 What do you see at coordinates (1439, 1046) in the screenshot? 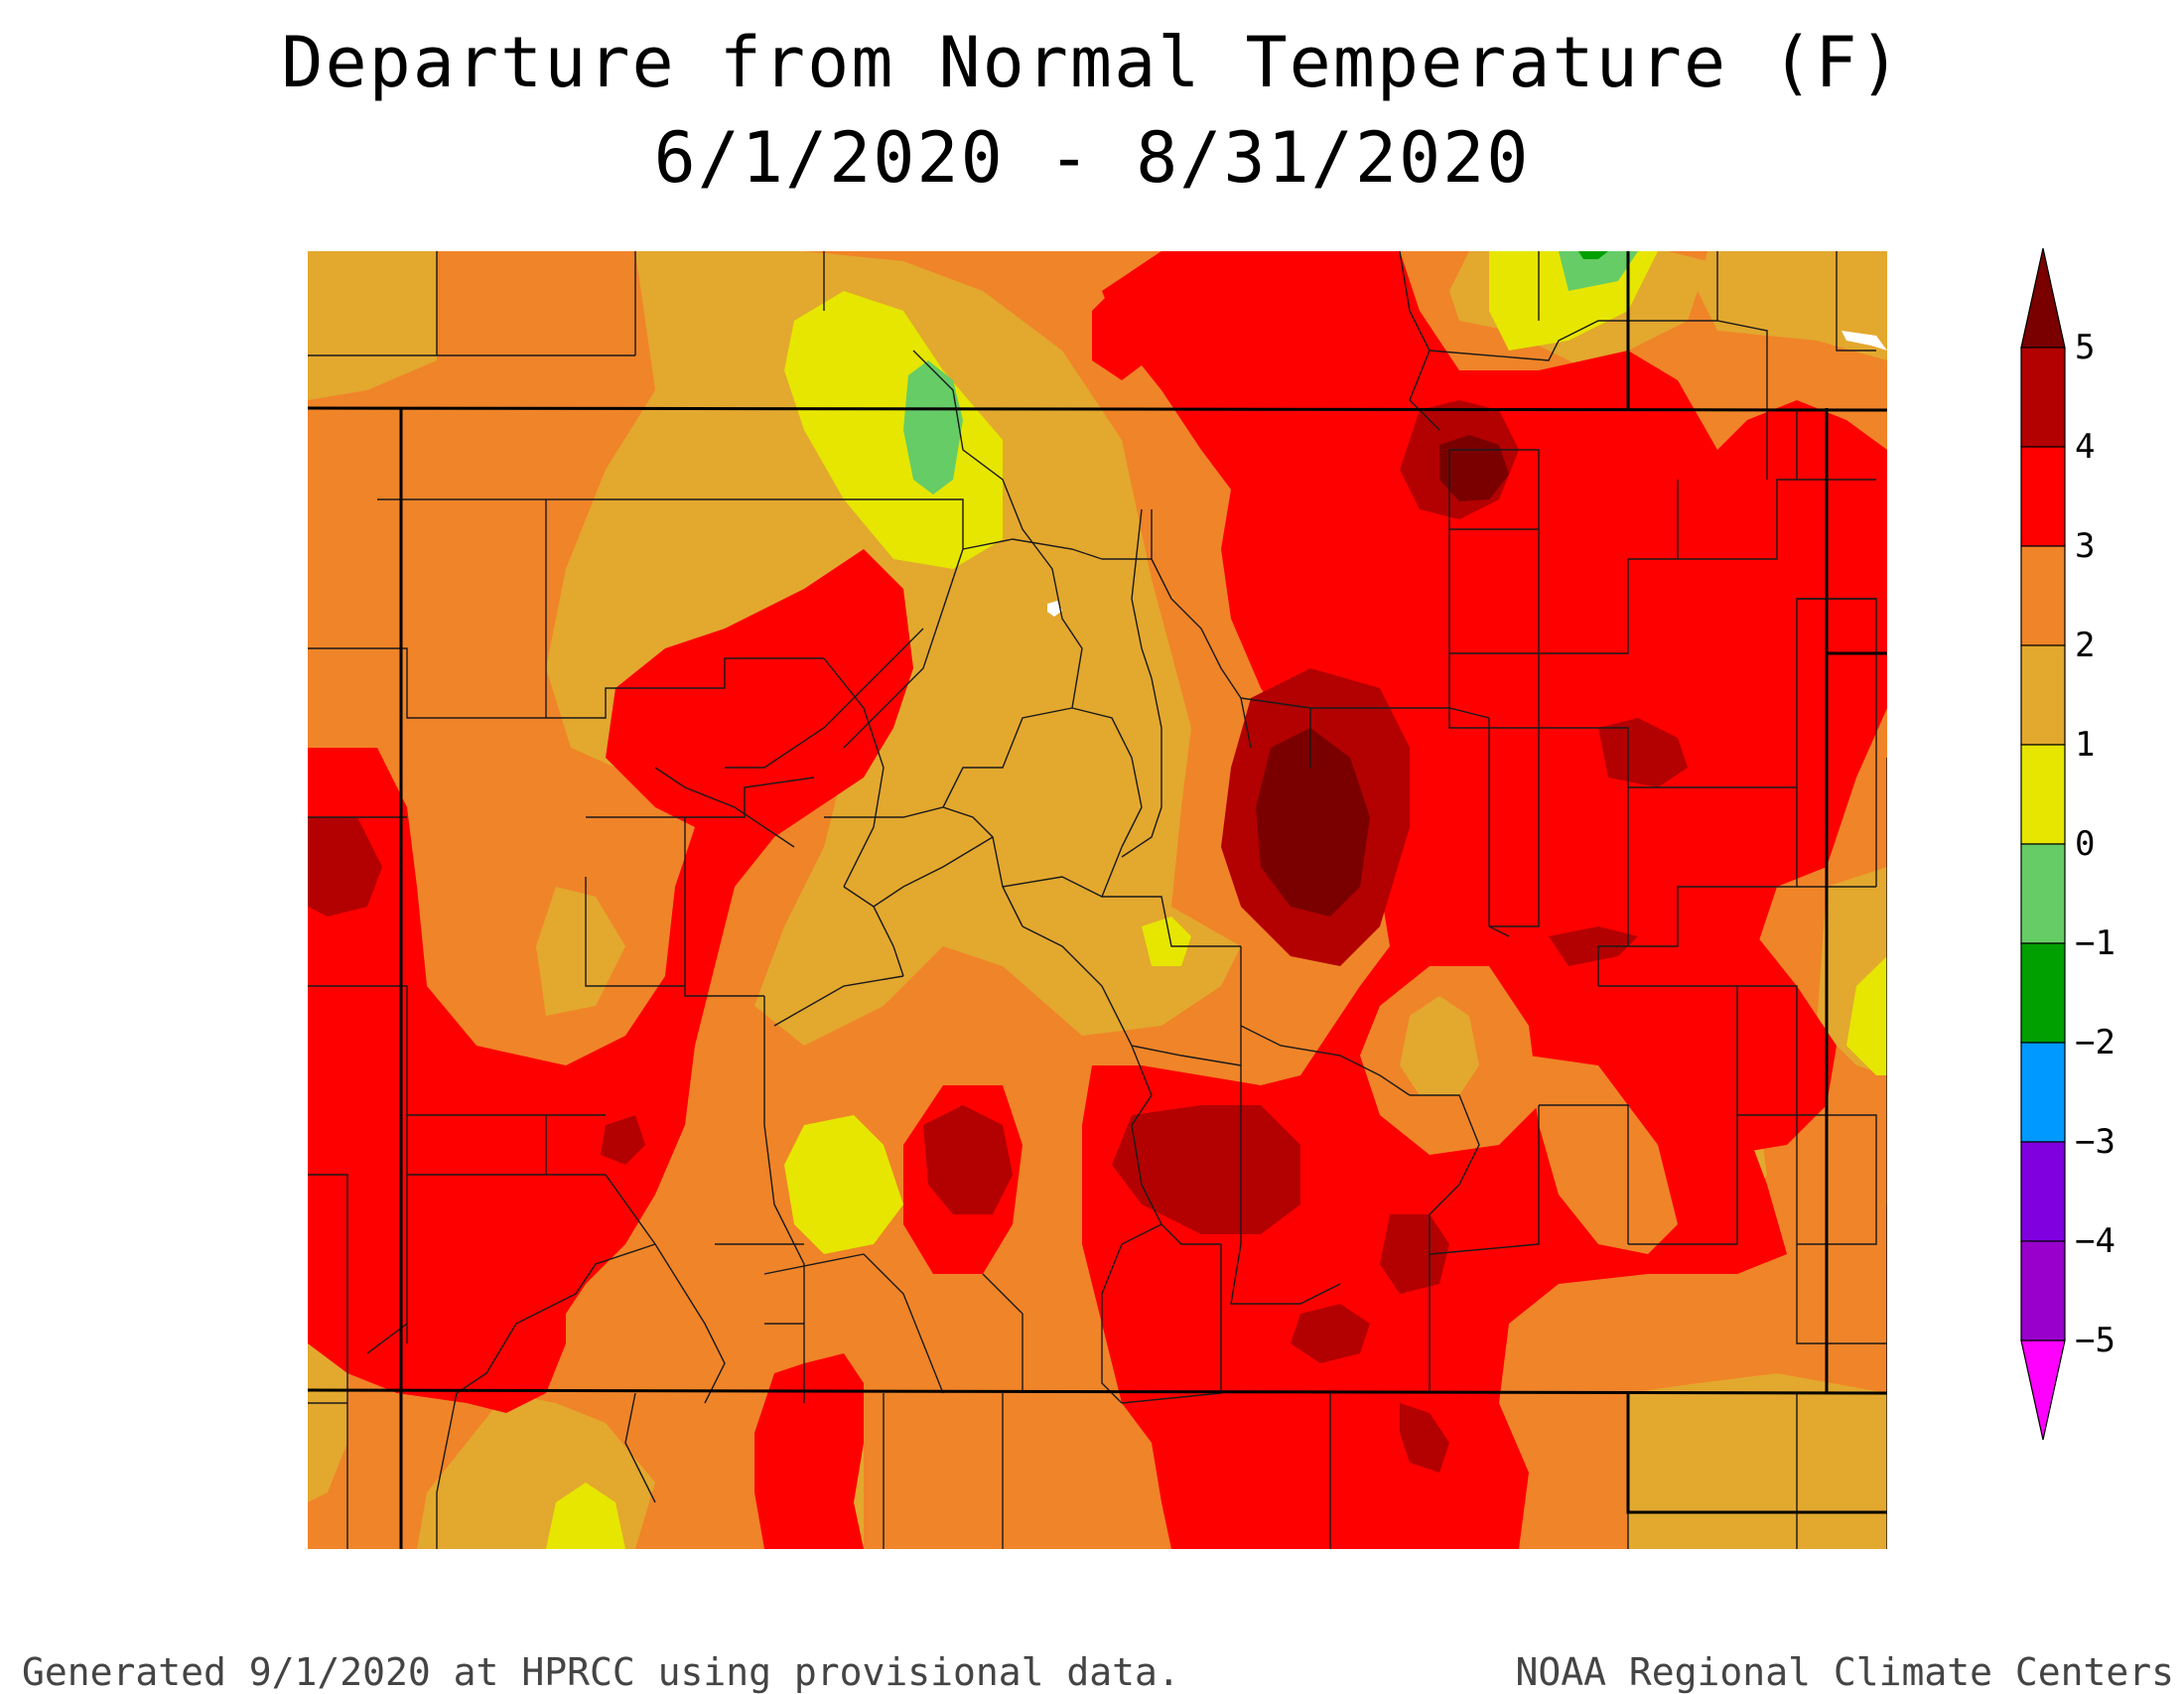
I see `zones-1-2-inset` at bounding box center [1439, 1046].